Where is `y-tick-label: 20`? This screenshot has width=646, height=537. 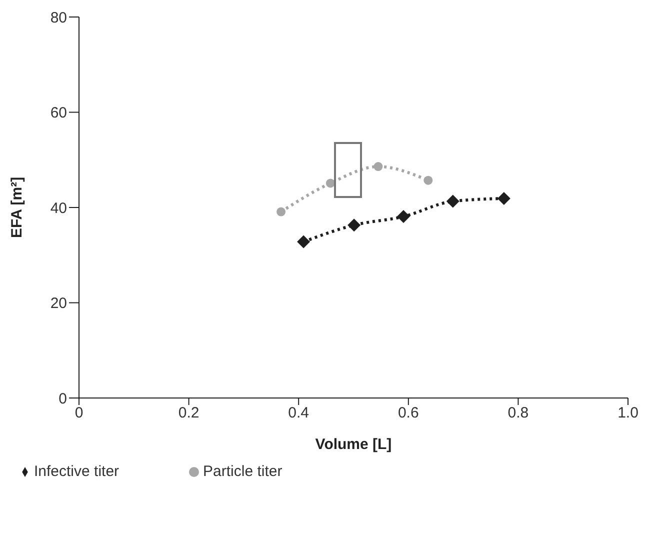 y-tick-label: 20 is located at coordinates (58, 303).